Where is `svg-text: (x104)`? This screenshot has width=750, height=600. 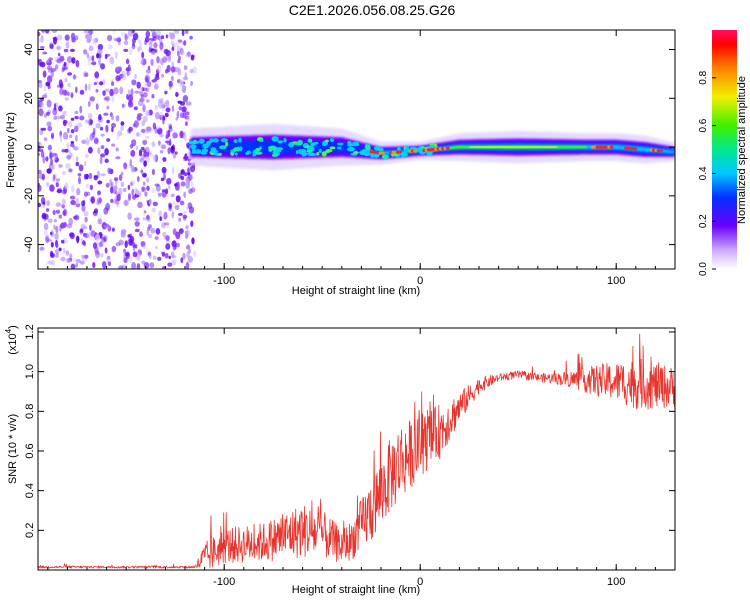 svg-text: (x104) is located at coordinates (11, 340).